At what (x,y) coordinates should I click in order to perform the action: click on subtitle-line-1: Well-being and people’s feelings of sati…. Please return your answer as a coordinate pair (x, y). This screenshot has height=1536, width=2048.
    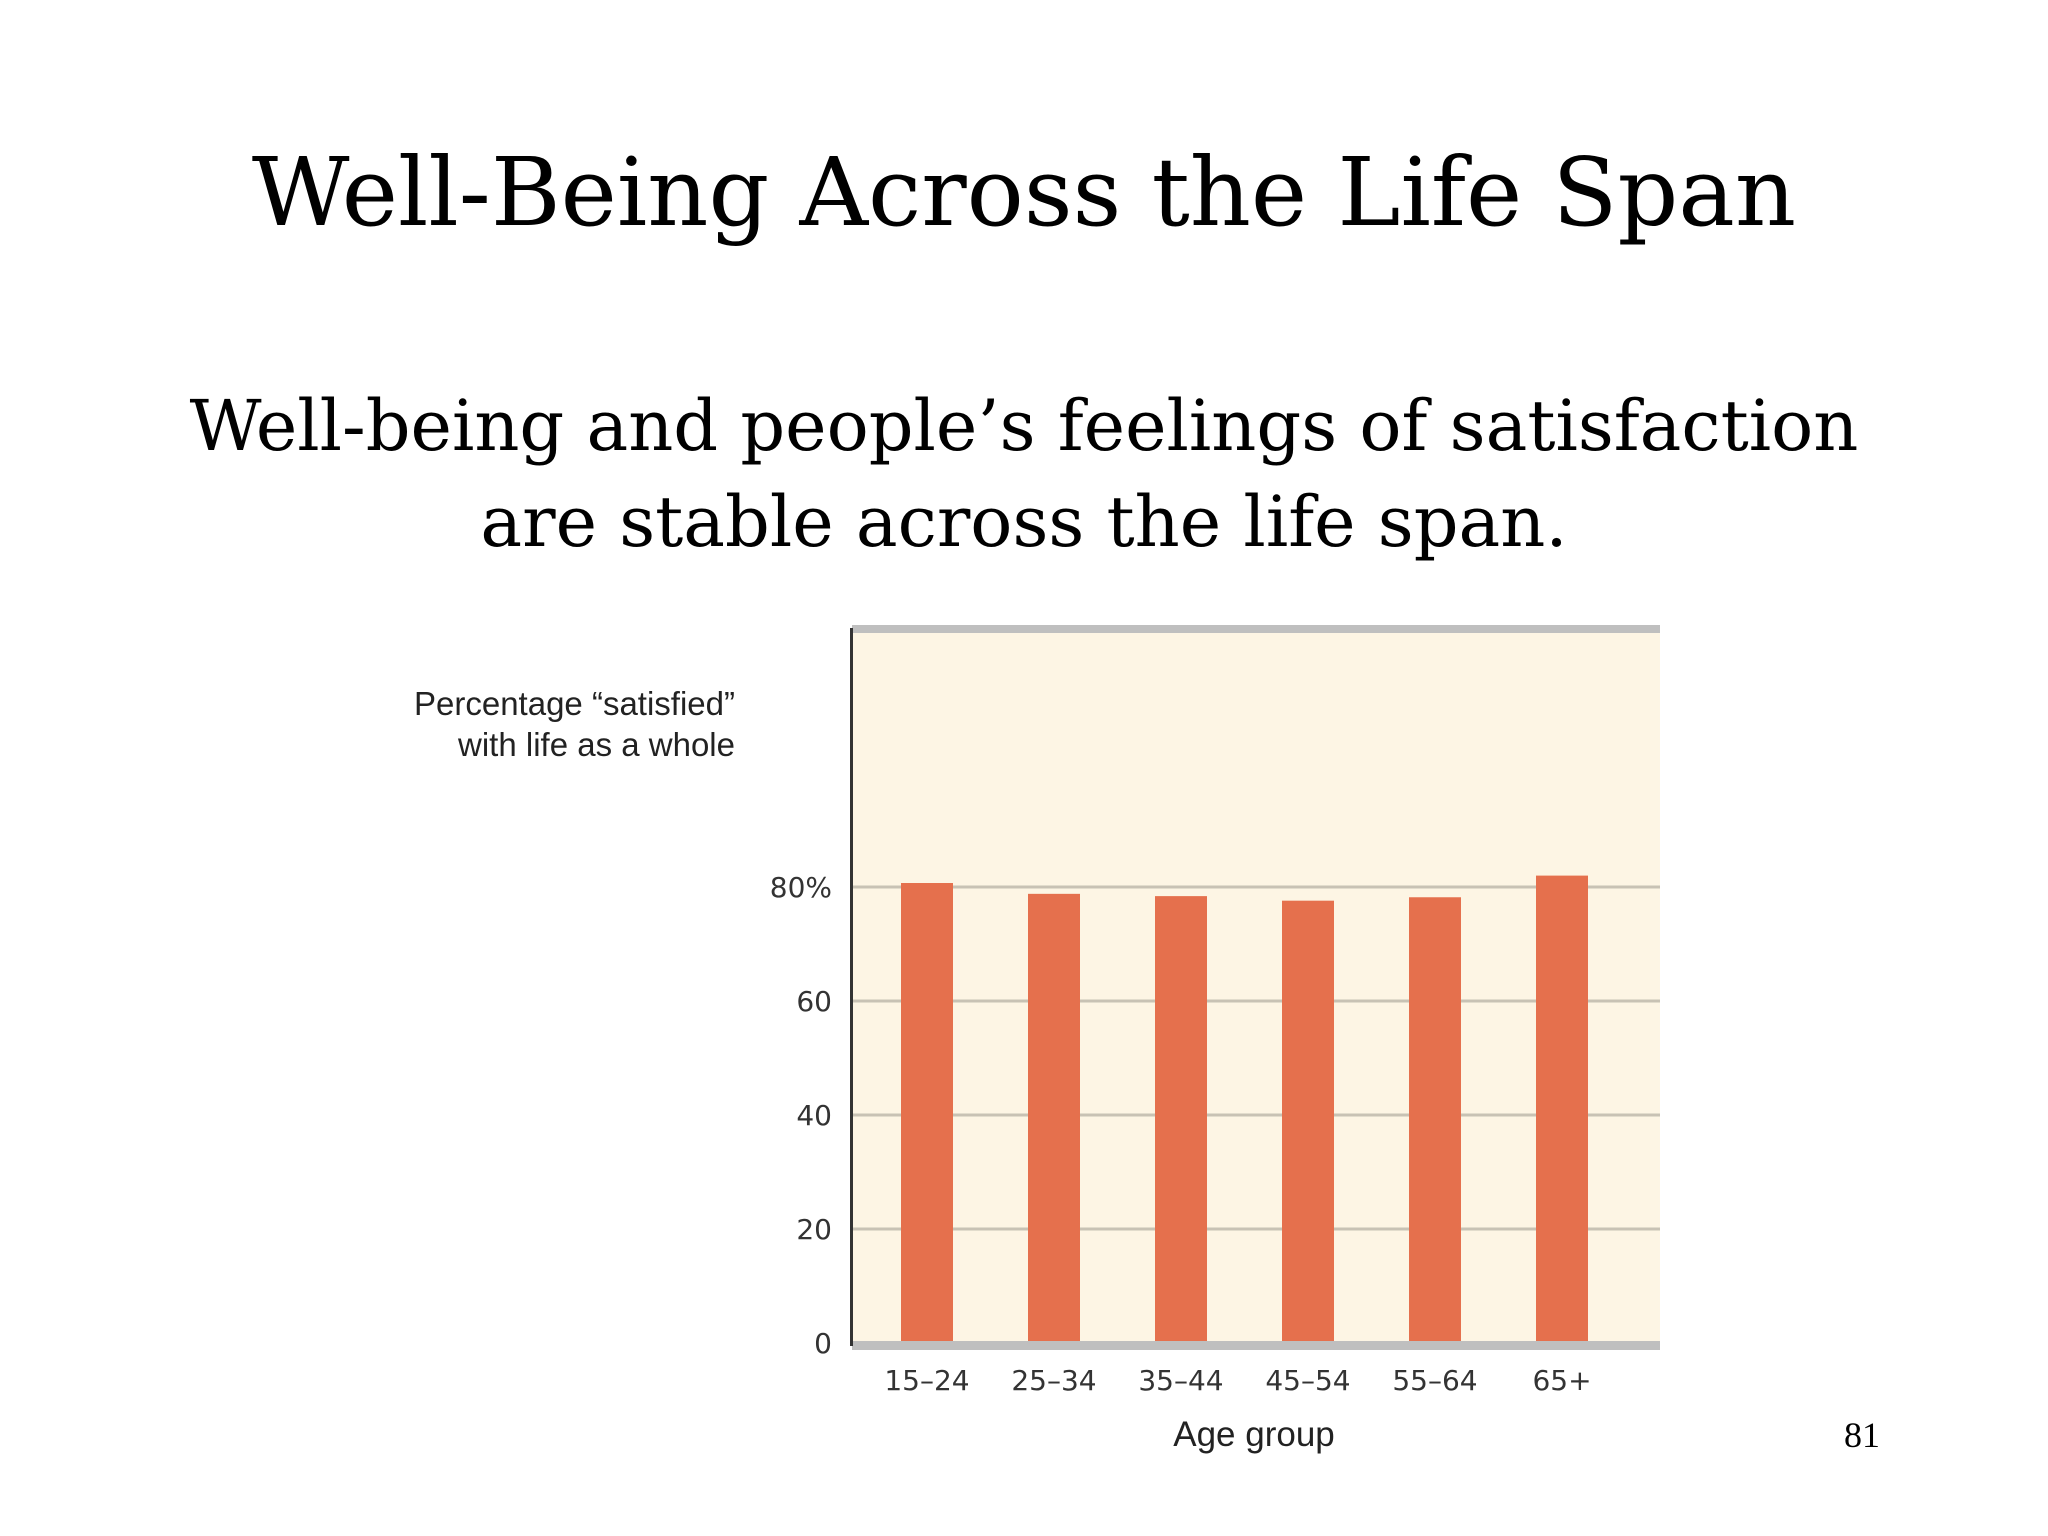
    Looking at the image, I should click on (1024, 426).